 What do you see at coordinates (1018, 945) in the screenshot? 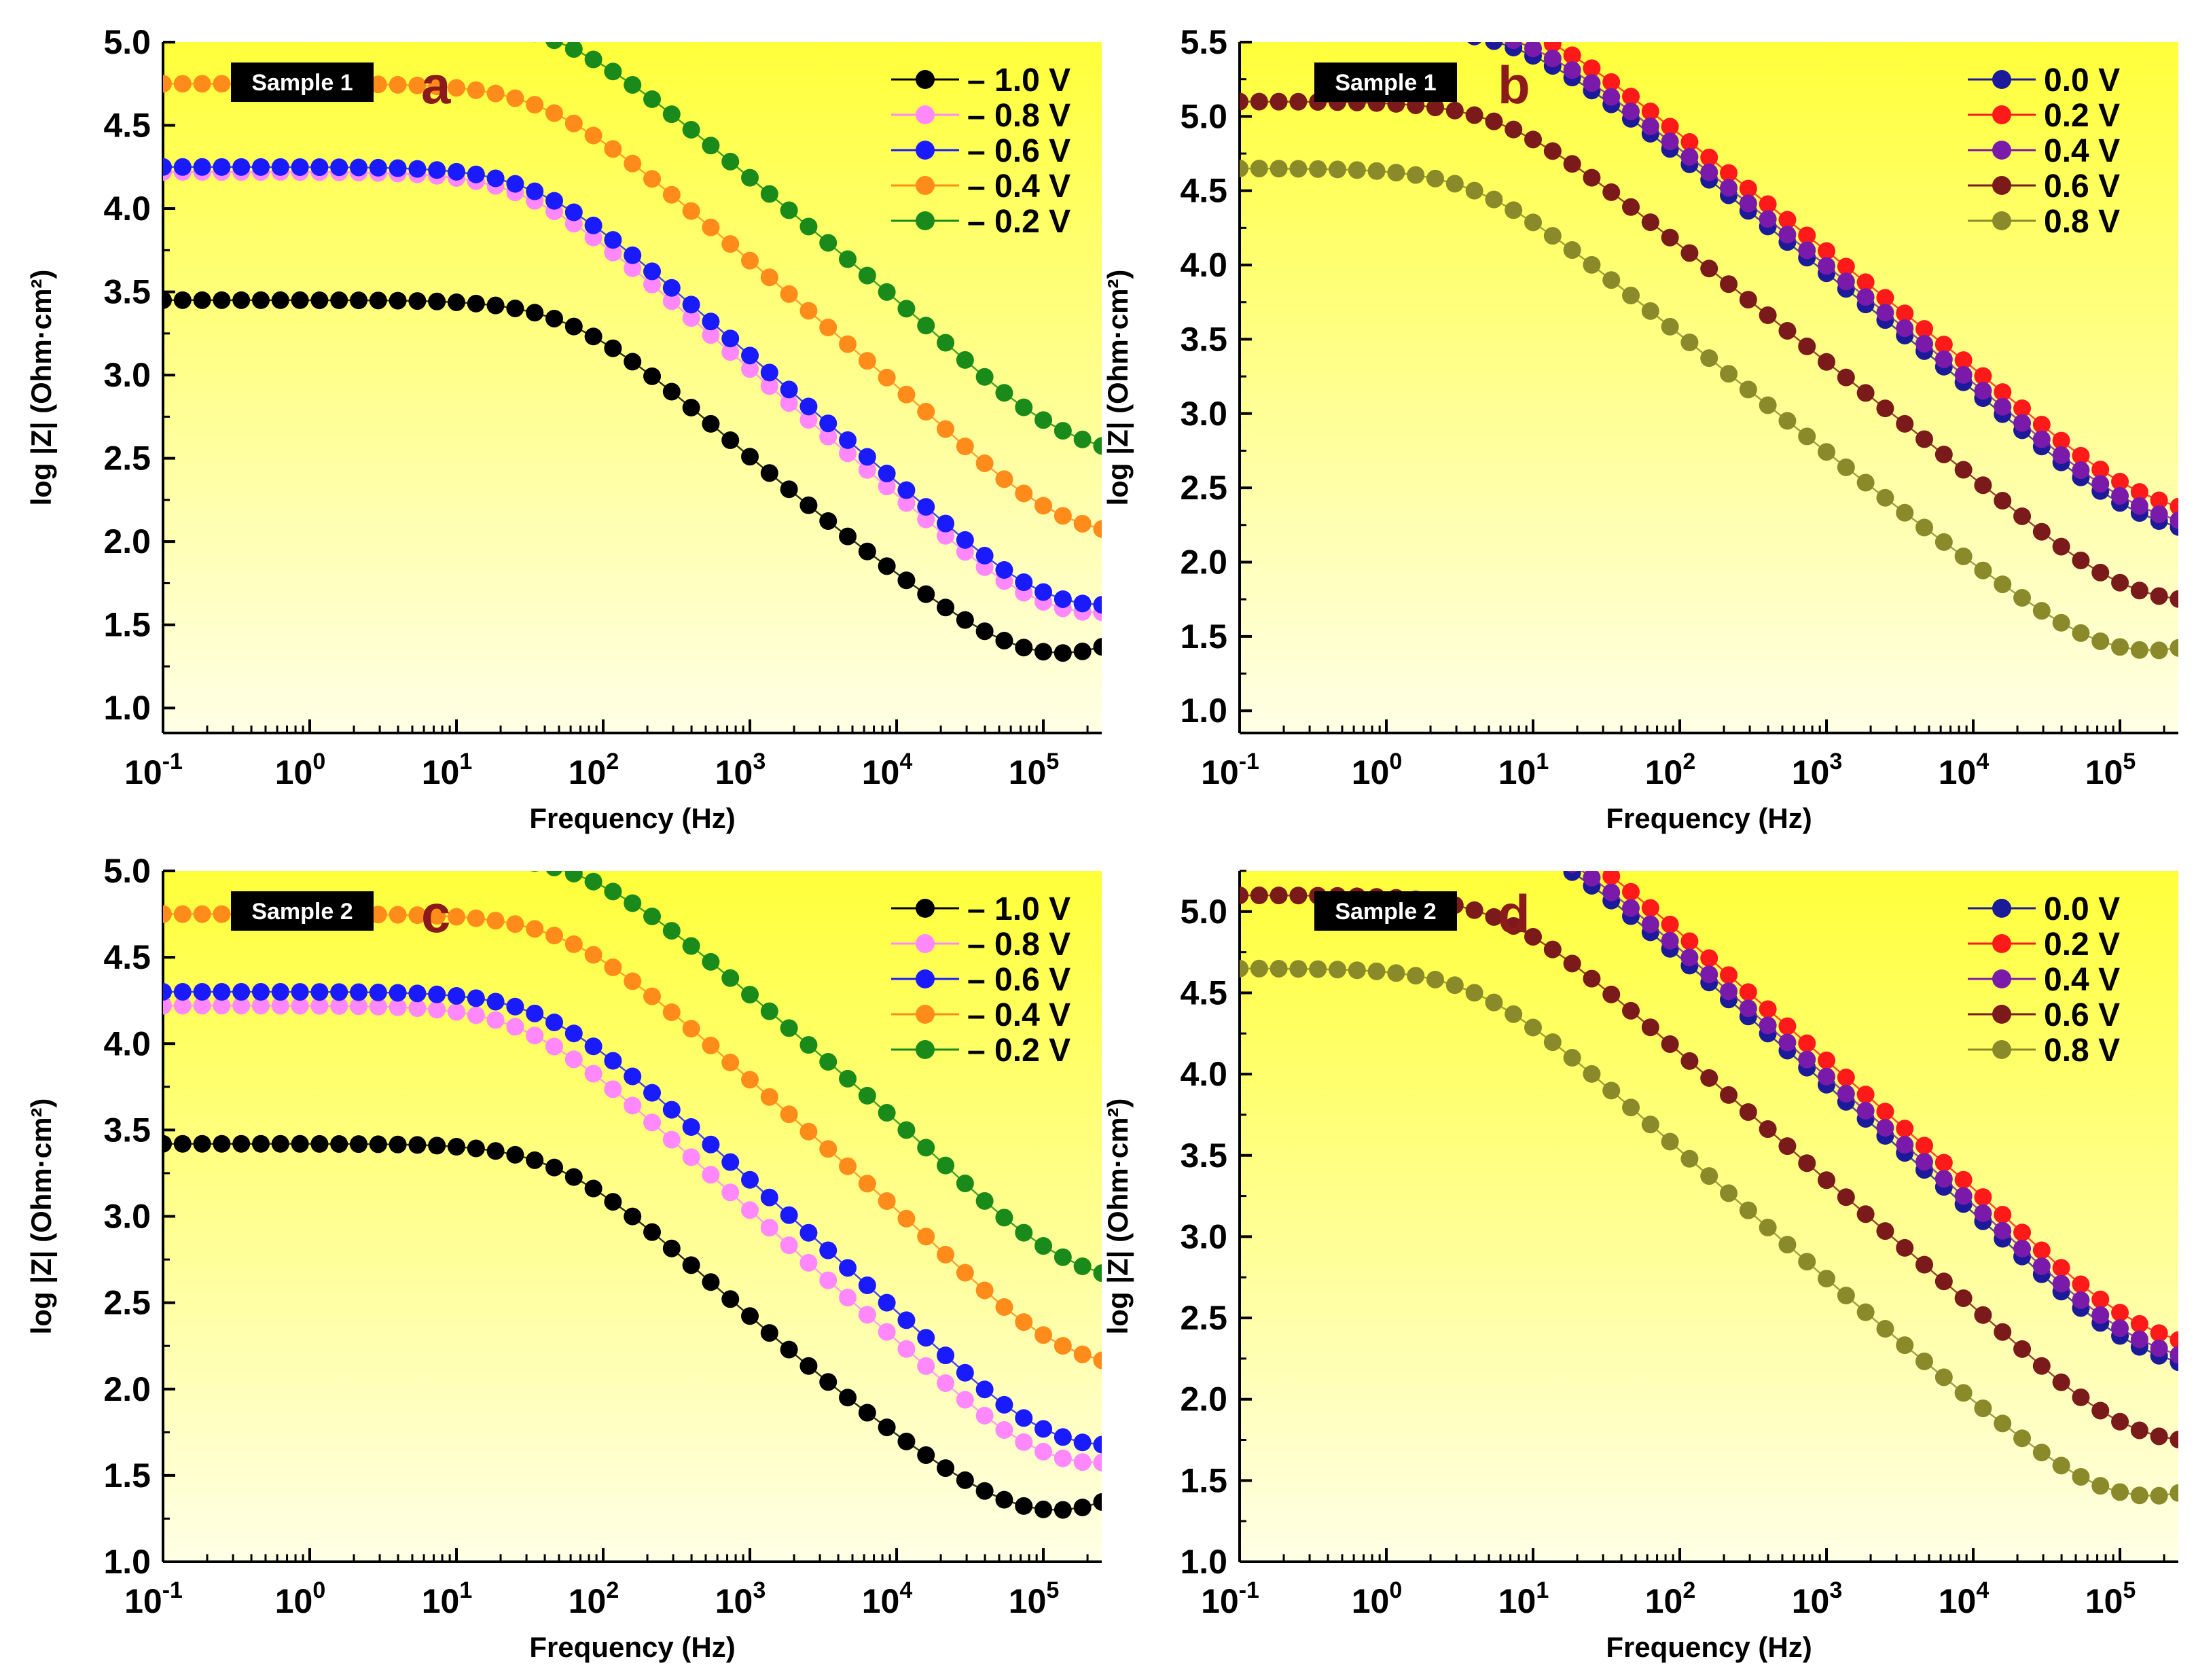
I see `legend-label: – 0.8 V` at bounding box center [1018, 945].